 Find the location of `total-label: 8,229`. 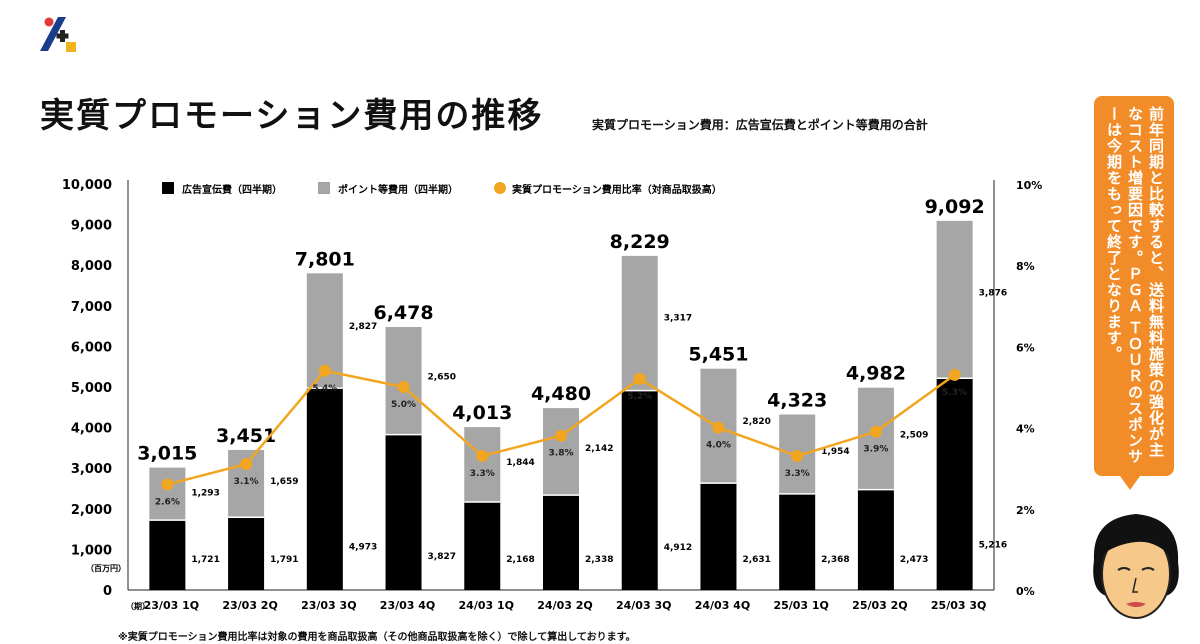

total-label: 8,229 is located at coordinates (640, 242).